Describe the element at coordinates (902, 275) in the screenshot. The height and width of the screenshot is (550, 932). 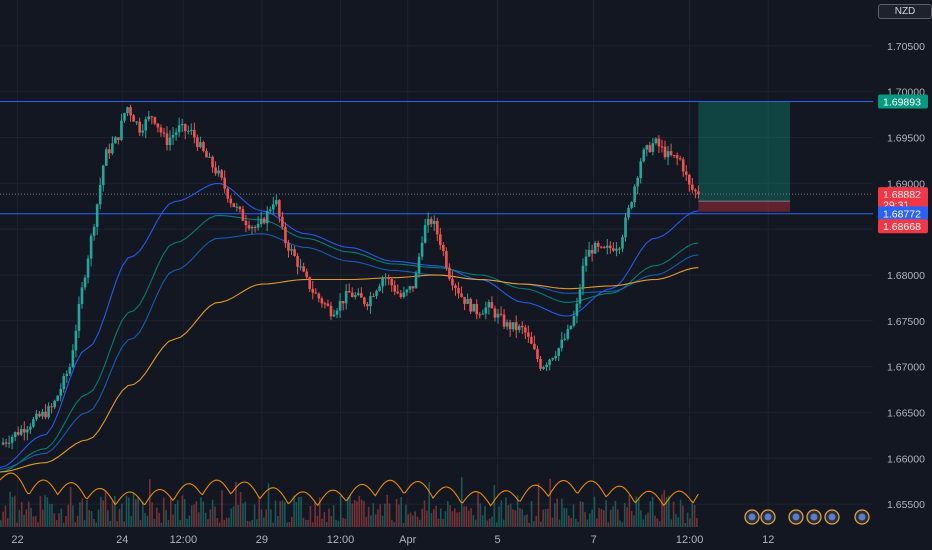
I see `price-axis` at that location.